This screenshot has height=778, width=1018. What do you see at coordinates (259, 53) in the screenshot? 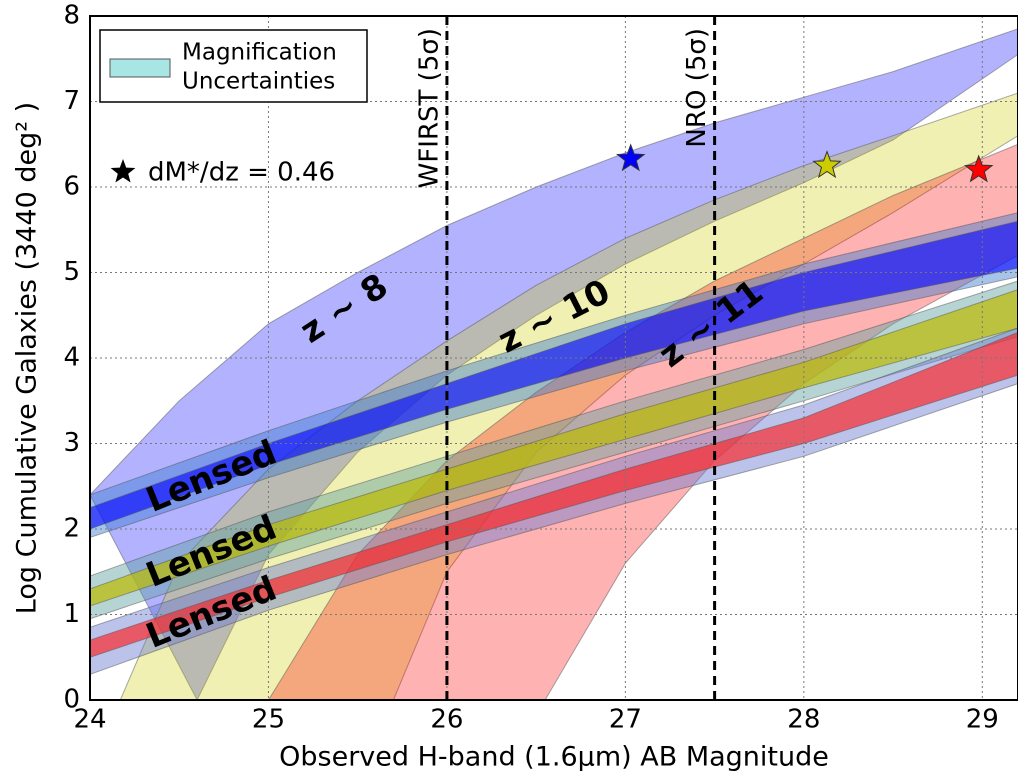
I see `legend-label: Magnification` at bounding box center [259, 53].